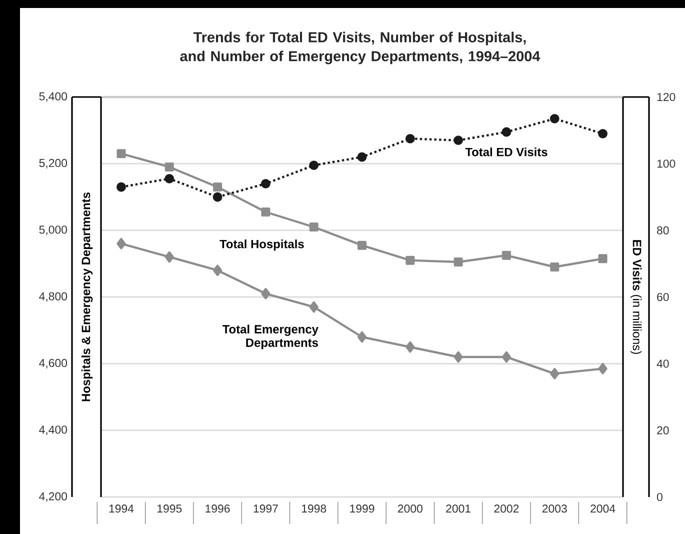  I want to click on y2-tick-label: 40, so click(662, 364).